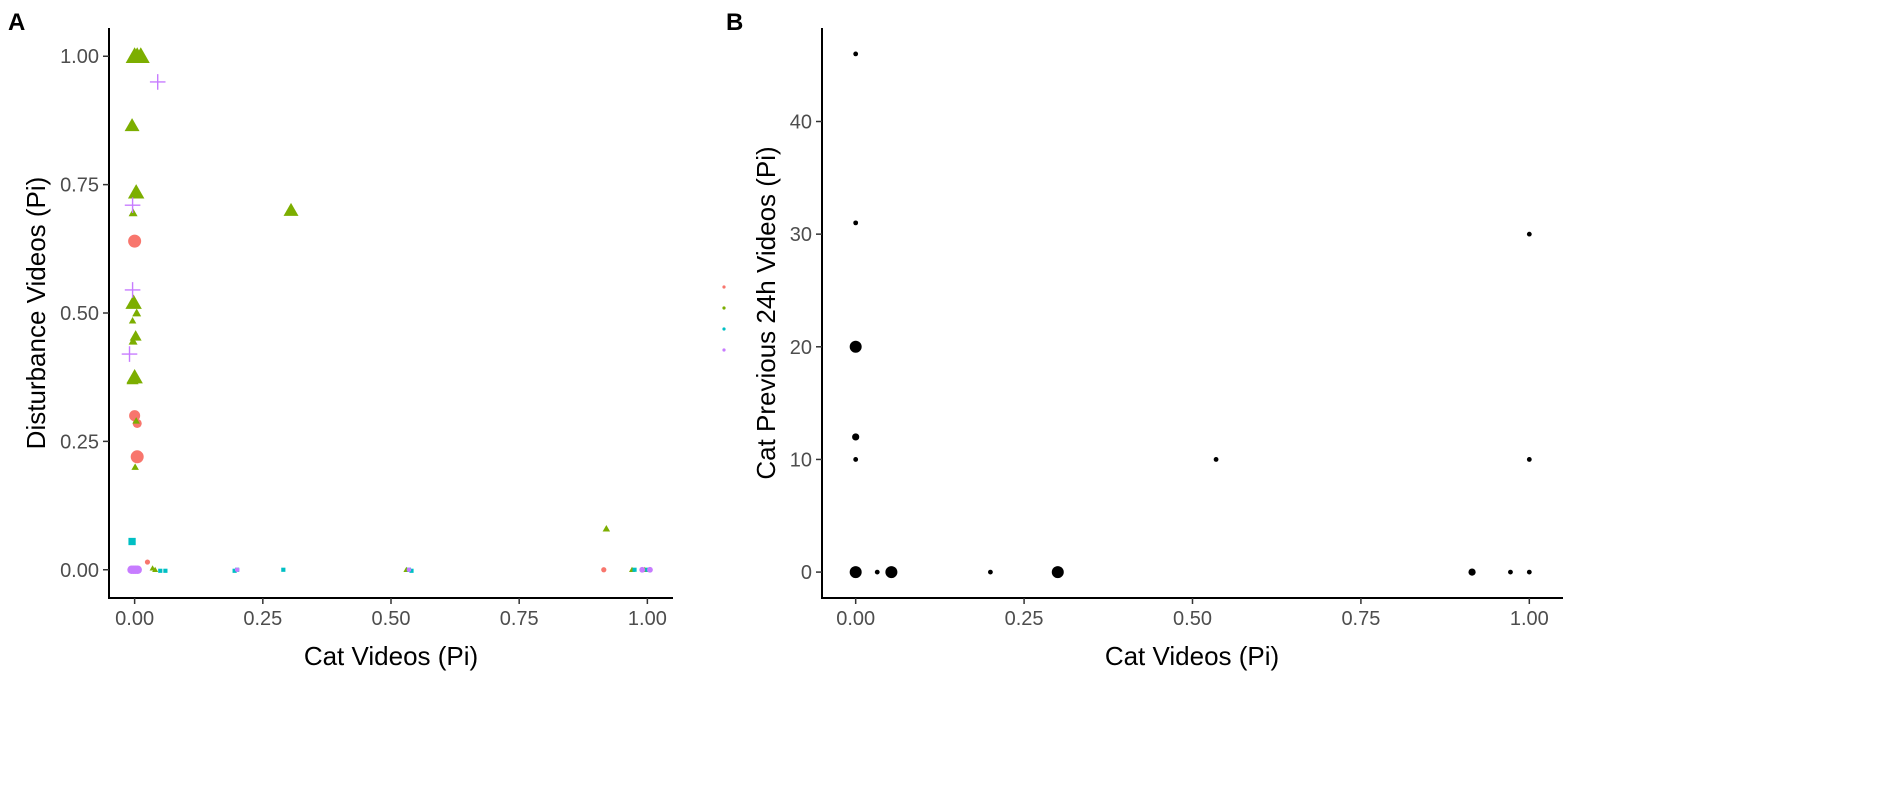 Image resolution: width=1904 pixels, height=812 pixels. What do you see at coordinates (262, 619) in the screenshot?
I see `panel-a-x-tick-label: 0.25` at bounding box center [262, 619].